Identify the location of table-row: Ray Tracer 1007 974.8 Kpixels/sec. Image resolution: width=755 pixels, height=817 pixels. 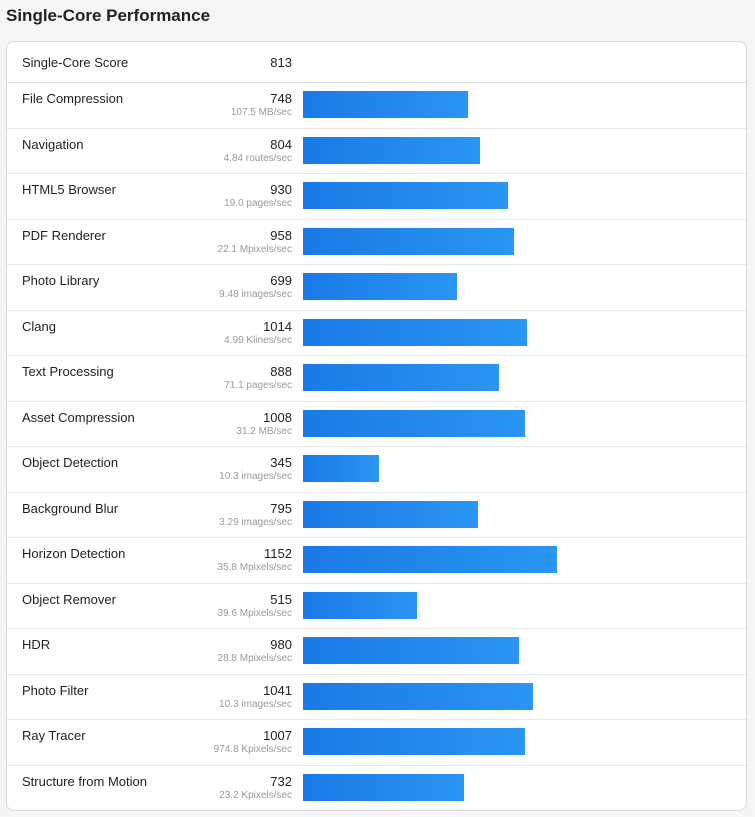
(376, 743).